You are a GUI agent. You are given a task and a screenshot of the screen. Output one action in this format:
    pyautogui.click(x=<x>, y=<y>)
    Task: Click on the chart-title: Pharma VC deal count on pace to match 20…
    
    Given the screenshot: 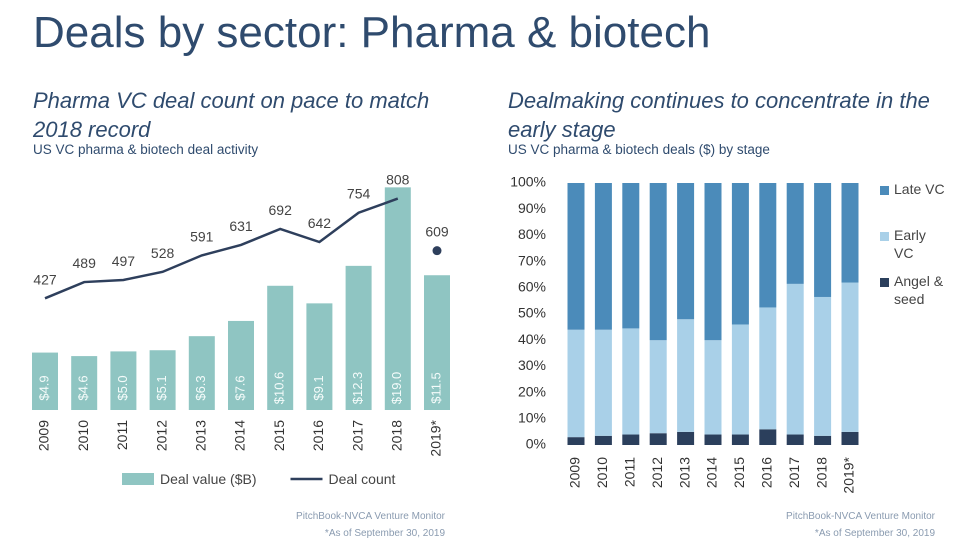 What is the action you would take?
    pyautogui.click(x=231, y=115)
    